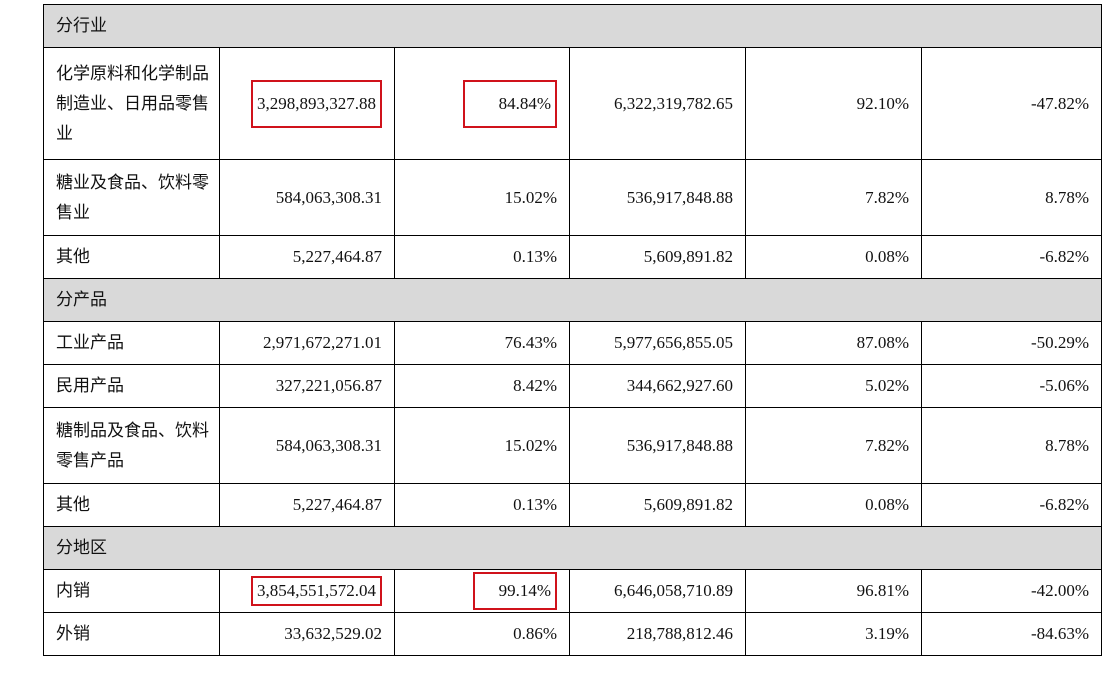 This screenshot has height=681, width=1119. Describe the element at coordinates (482, 343) in the screenshot. I see `ratio-cell: 76.43%` at that location.